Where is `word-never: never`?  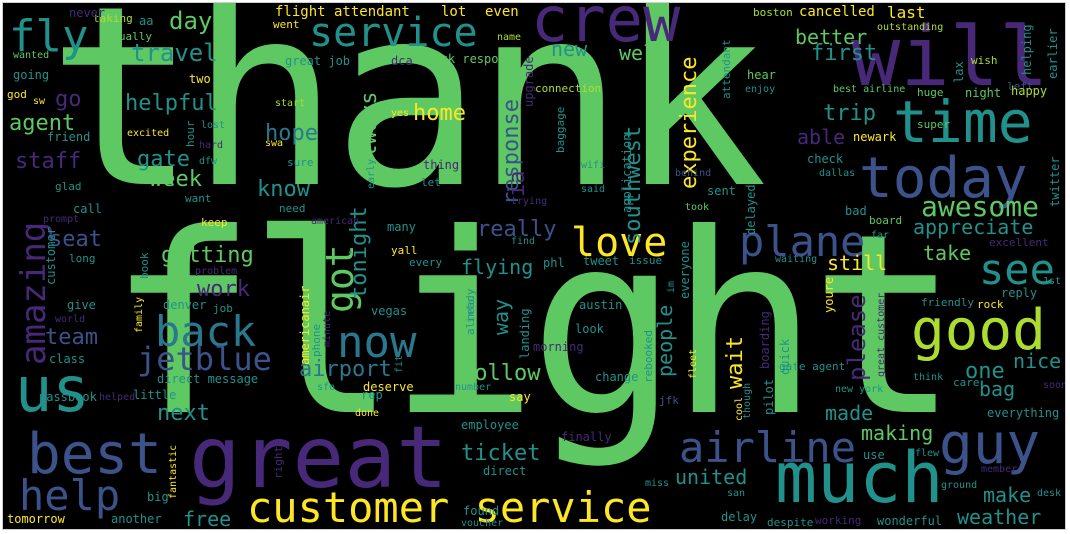
word-never: never is located at coordinates (87, 13).